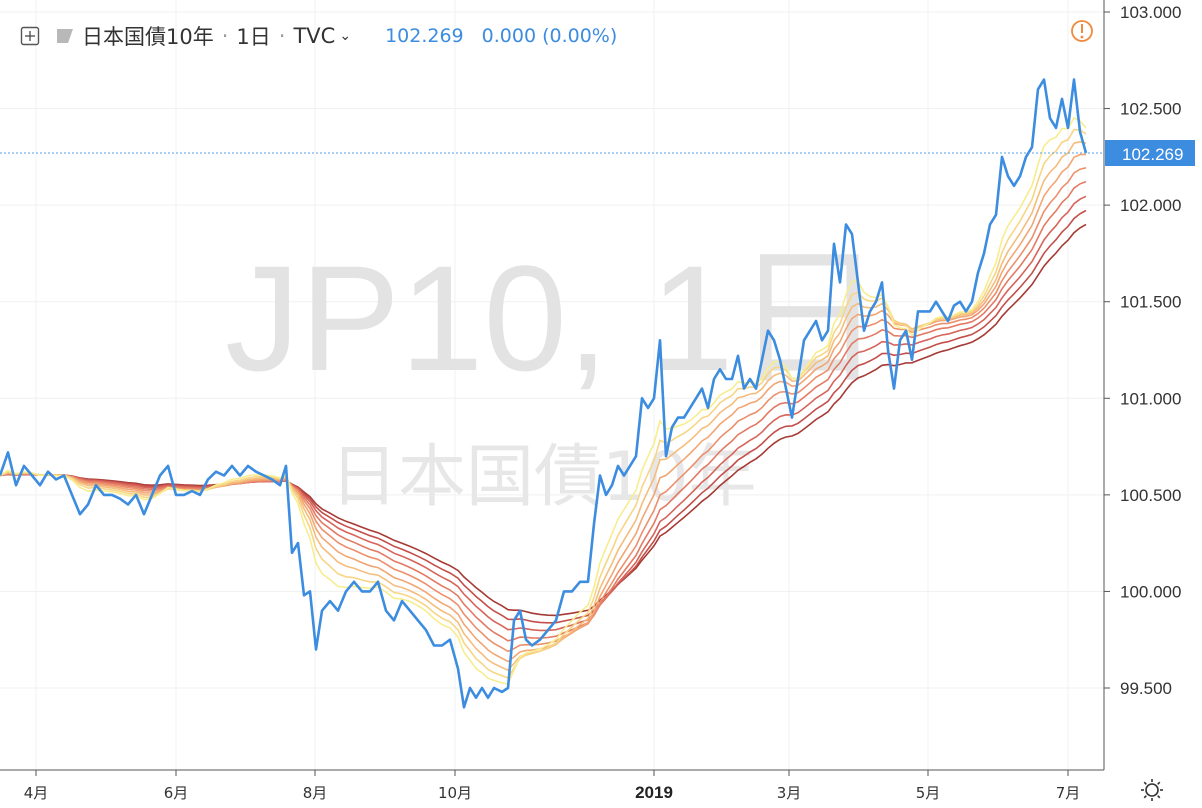 The image size is (1202, 808). What do you see at coordinates (552, 786) in the screenshot?
I see `time-axis: 4月 6月 8月 10月 2019 3月 5月 7月` at bounding box center [552, 786].